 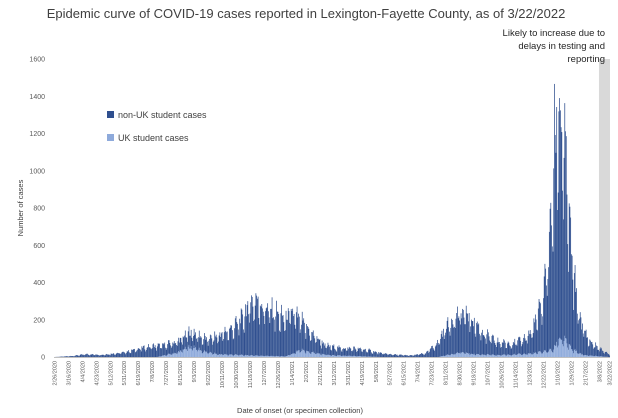 What do you see at coordinates (20, 207) in the screenshot?
I see `y-axis-label: Number of cases` at bounding box center [20, 207].